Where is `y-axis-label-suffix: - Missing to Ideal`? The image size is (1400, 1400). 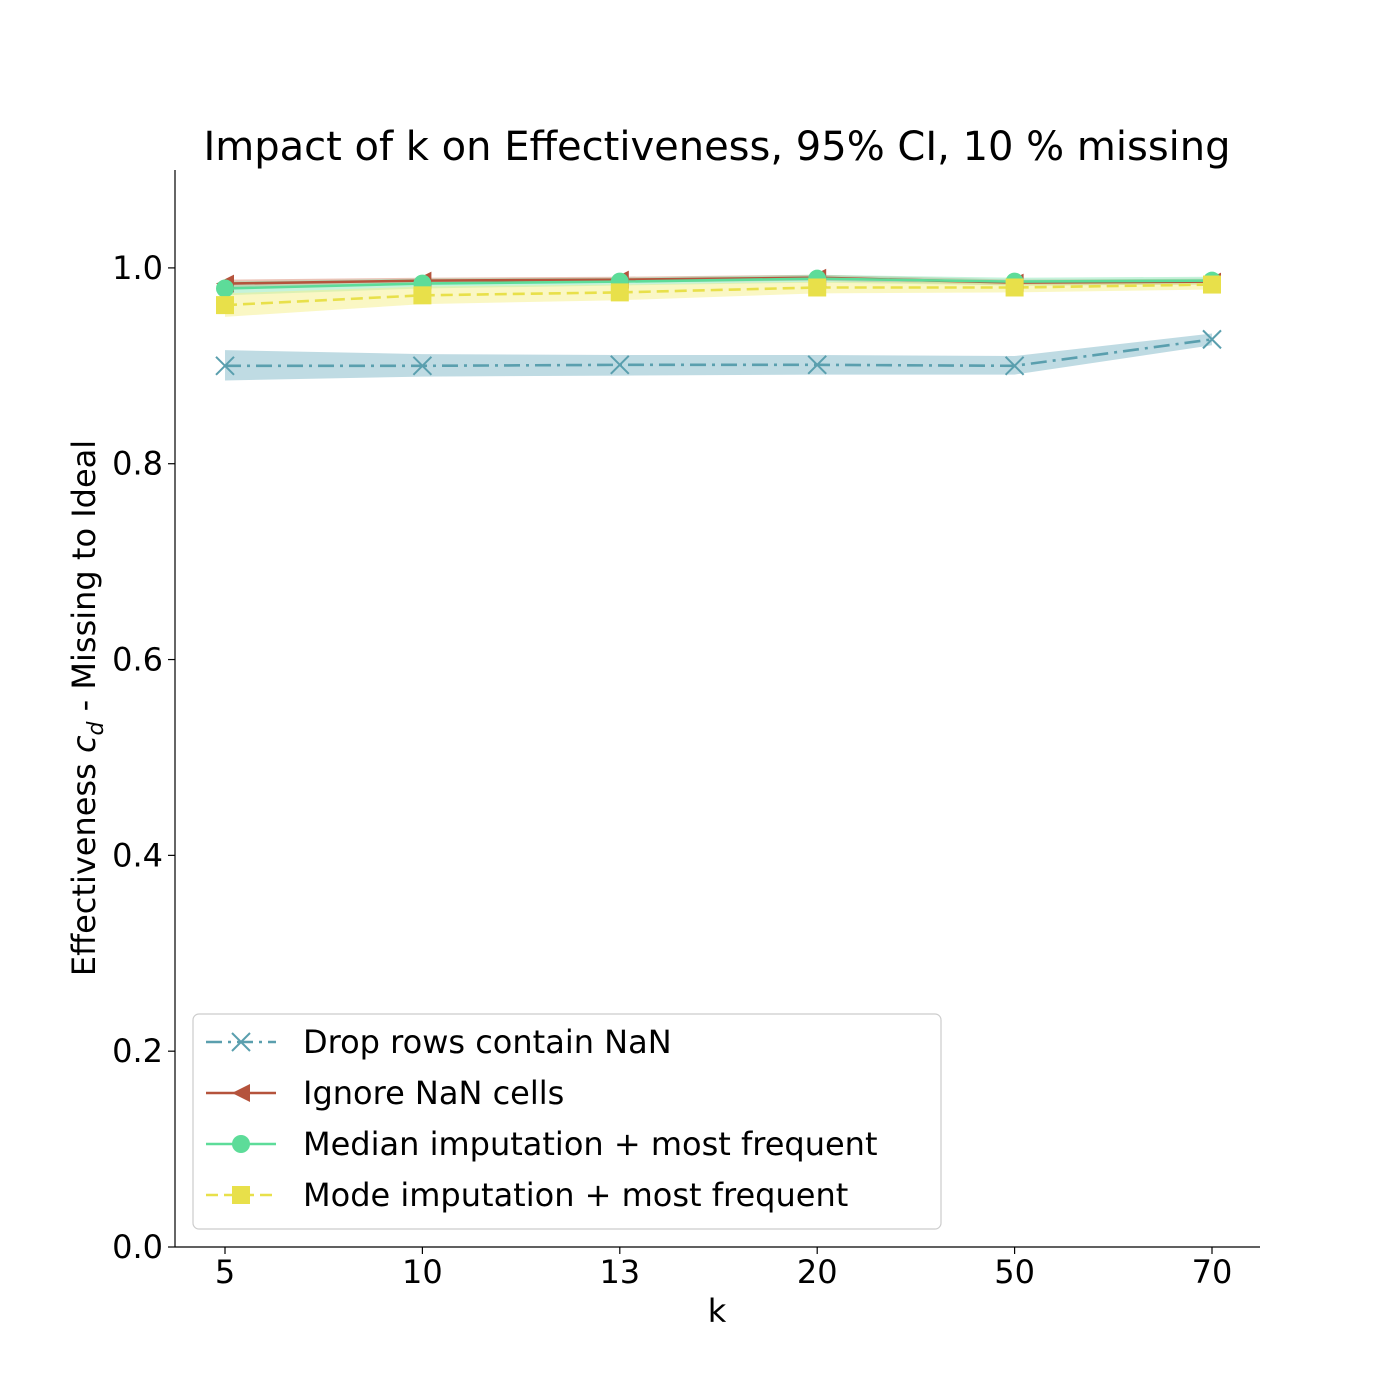 y-axis-label-suffix: - Missing to Ideal is located at coordinates (84, 581).